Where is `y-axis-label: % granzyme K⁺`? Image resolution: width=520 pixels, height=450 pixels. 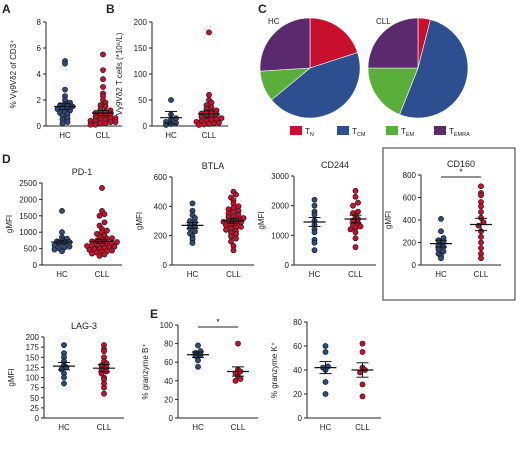
y-axis-label: % granzyme K⁺ is located at coordinates (274, 370).